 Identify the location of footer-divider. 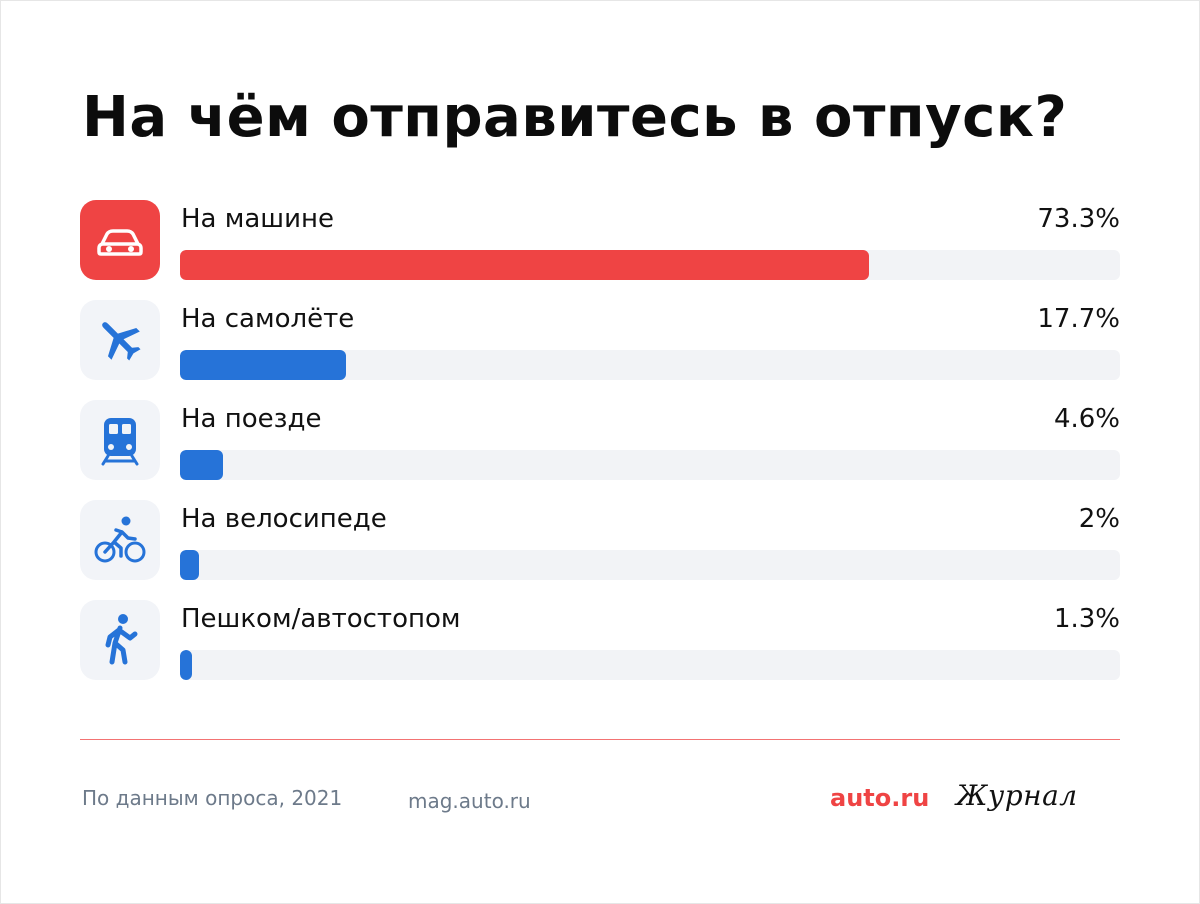
(600, 739).